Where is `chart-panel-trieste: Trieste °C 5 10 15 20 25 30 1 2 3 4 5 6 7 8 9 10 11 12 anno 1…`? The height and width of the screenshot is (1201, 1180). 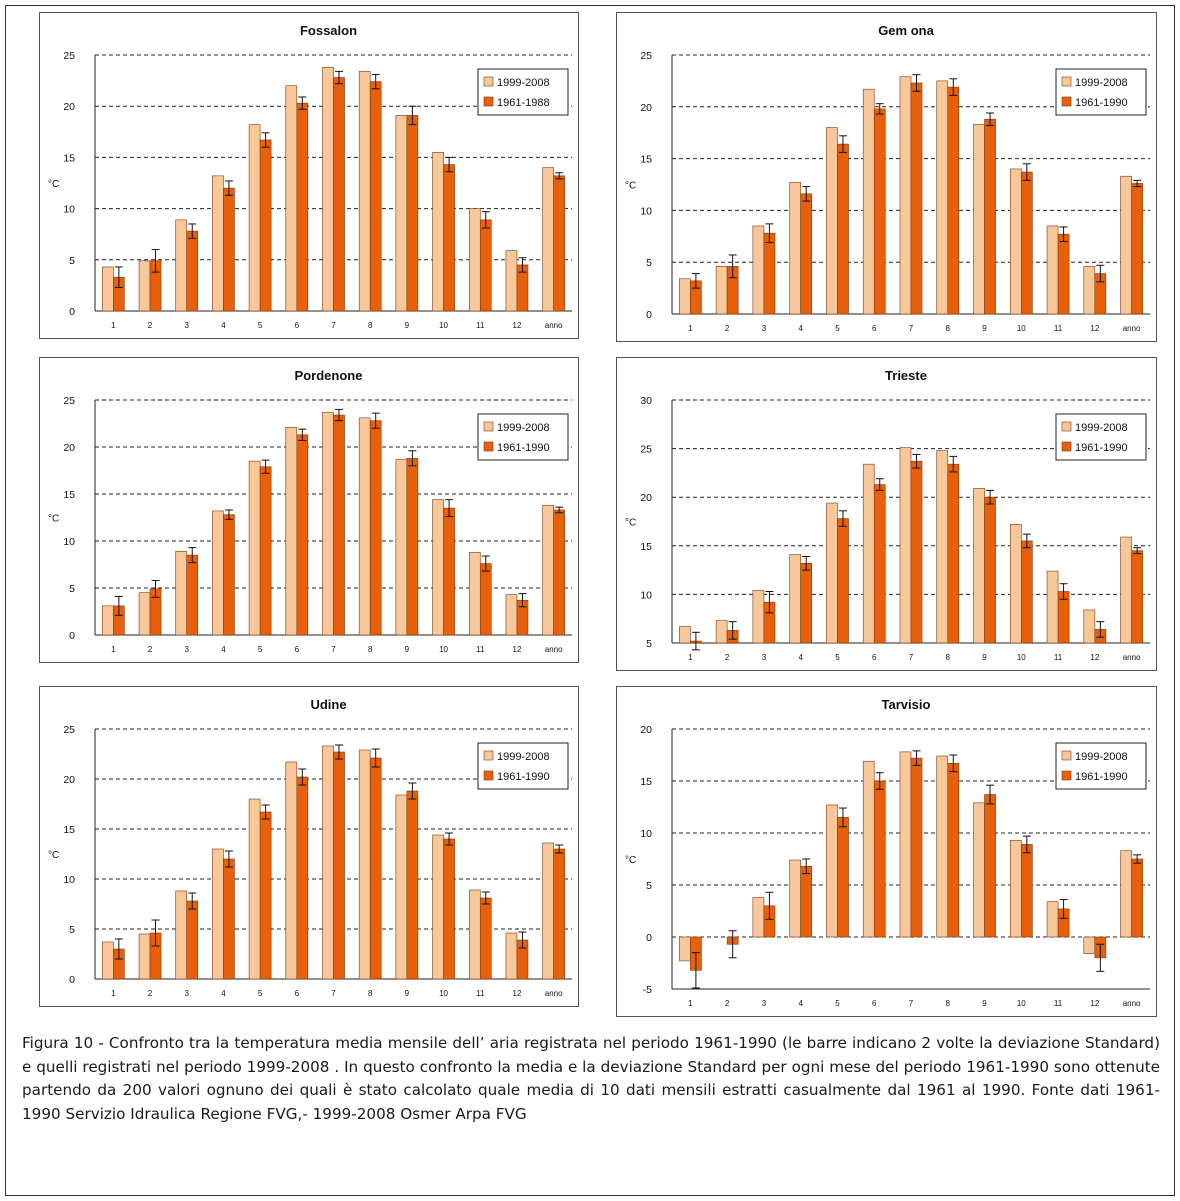
chart-panel-trieste: Trieste °C 5 10 15 20 25 30 1 2 3 4 5 6 7 8 9 10 11 12 anno 1… is located at coordinates (886, 514).